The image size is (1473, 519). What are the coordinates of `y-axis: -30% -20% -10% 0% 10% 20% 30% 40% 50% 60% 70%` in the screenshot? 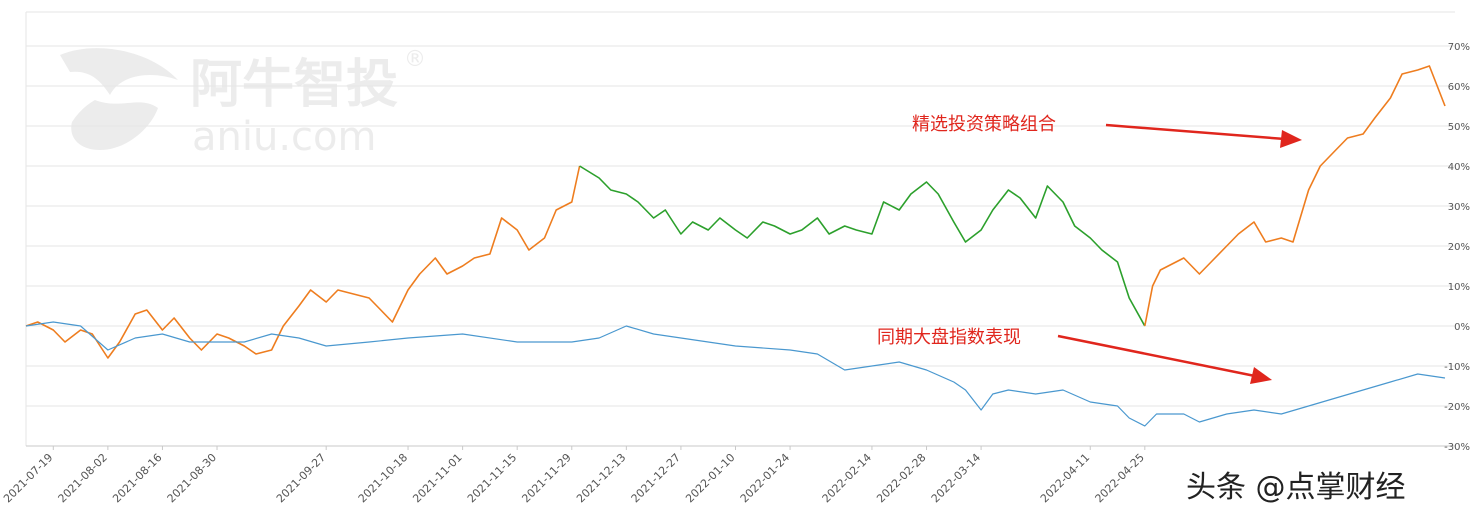 It's located at (1457, 247).